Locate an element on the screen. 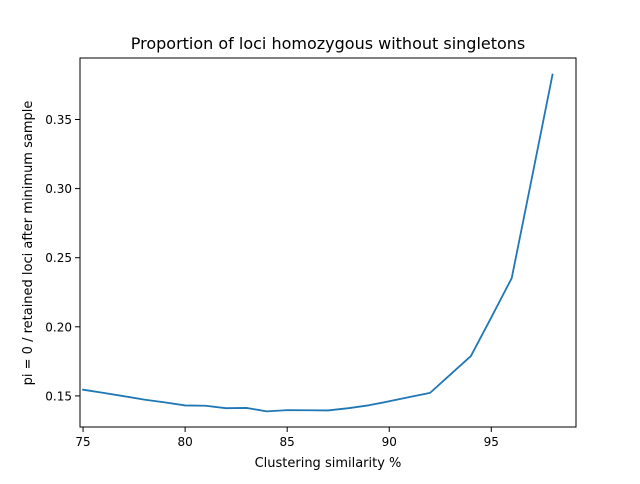 This screenshot has height=484, width=640. y-tick-label: 0.20 is located at coordinates (58, 327).